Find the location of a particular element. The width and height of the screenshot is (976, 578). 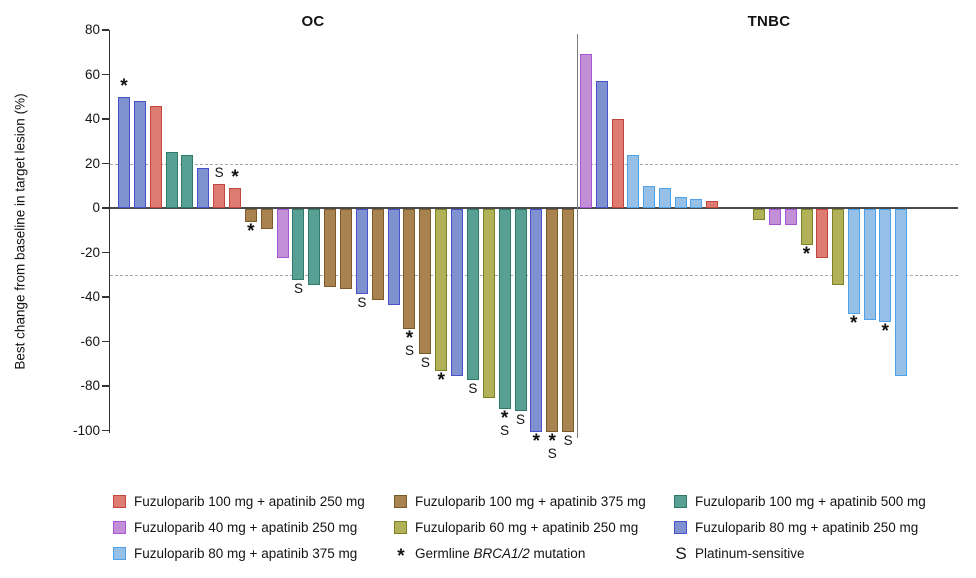

tnbc-panel-title: TNBC is located at coordinates (769, 21).